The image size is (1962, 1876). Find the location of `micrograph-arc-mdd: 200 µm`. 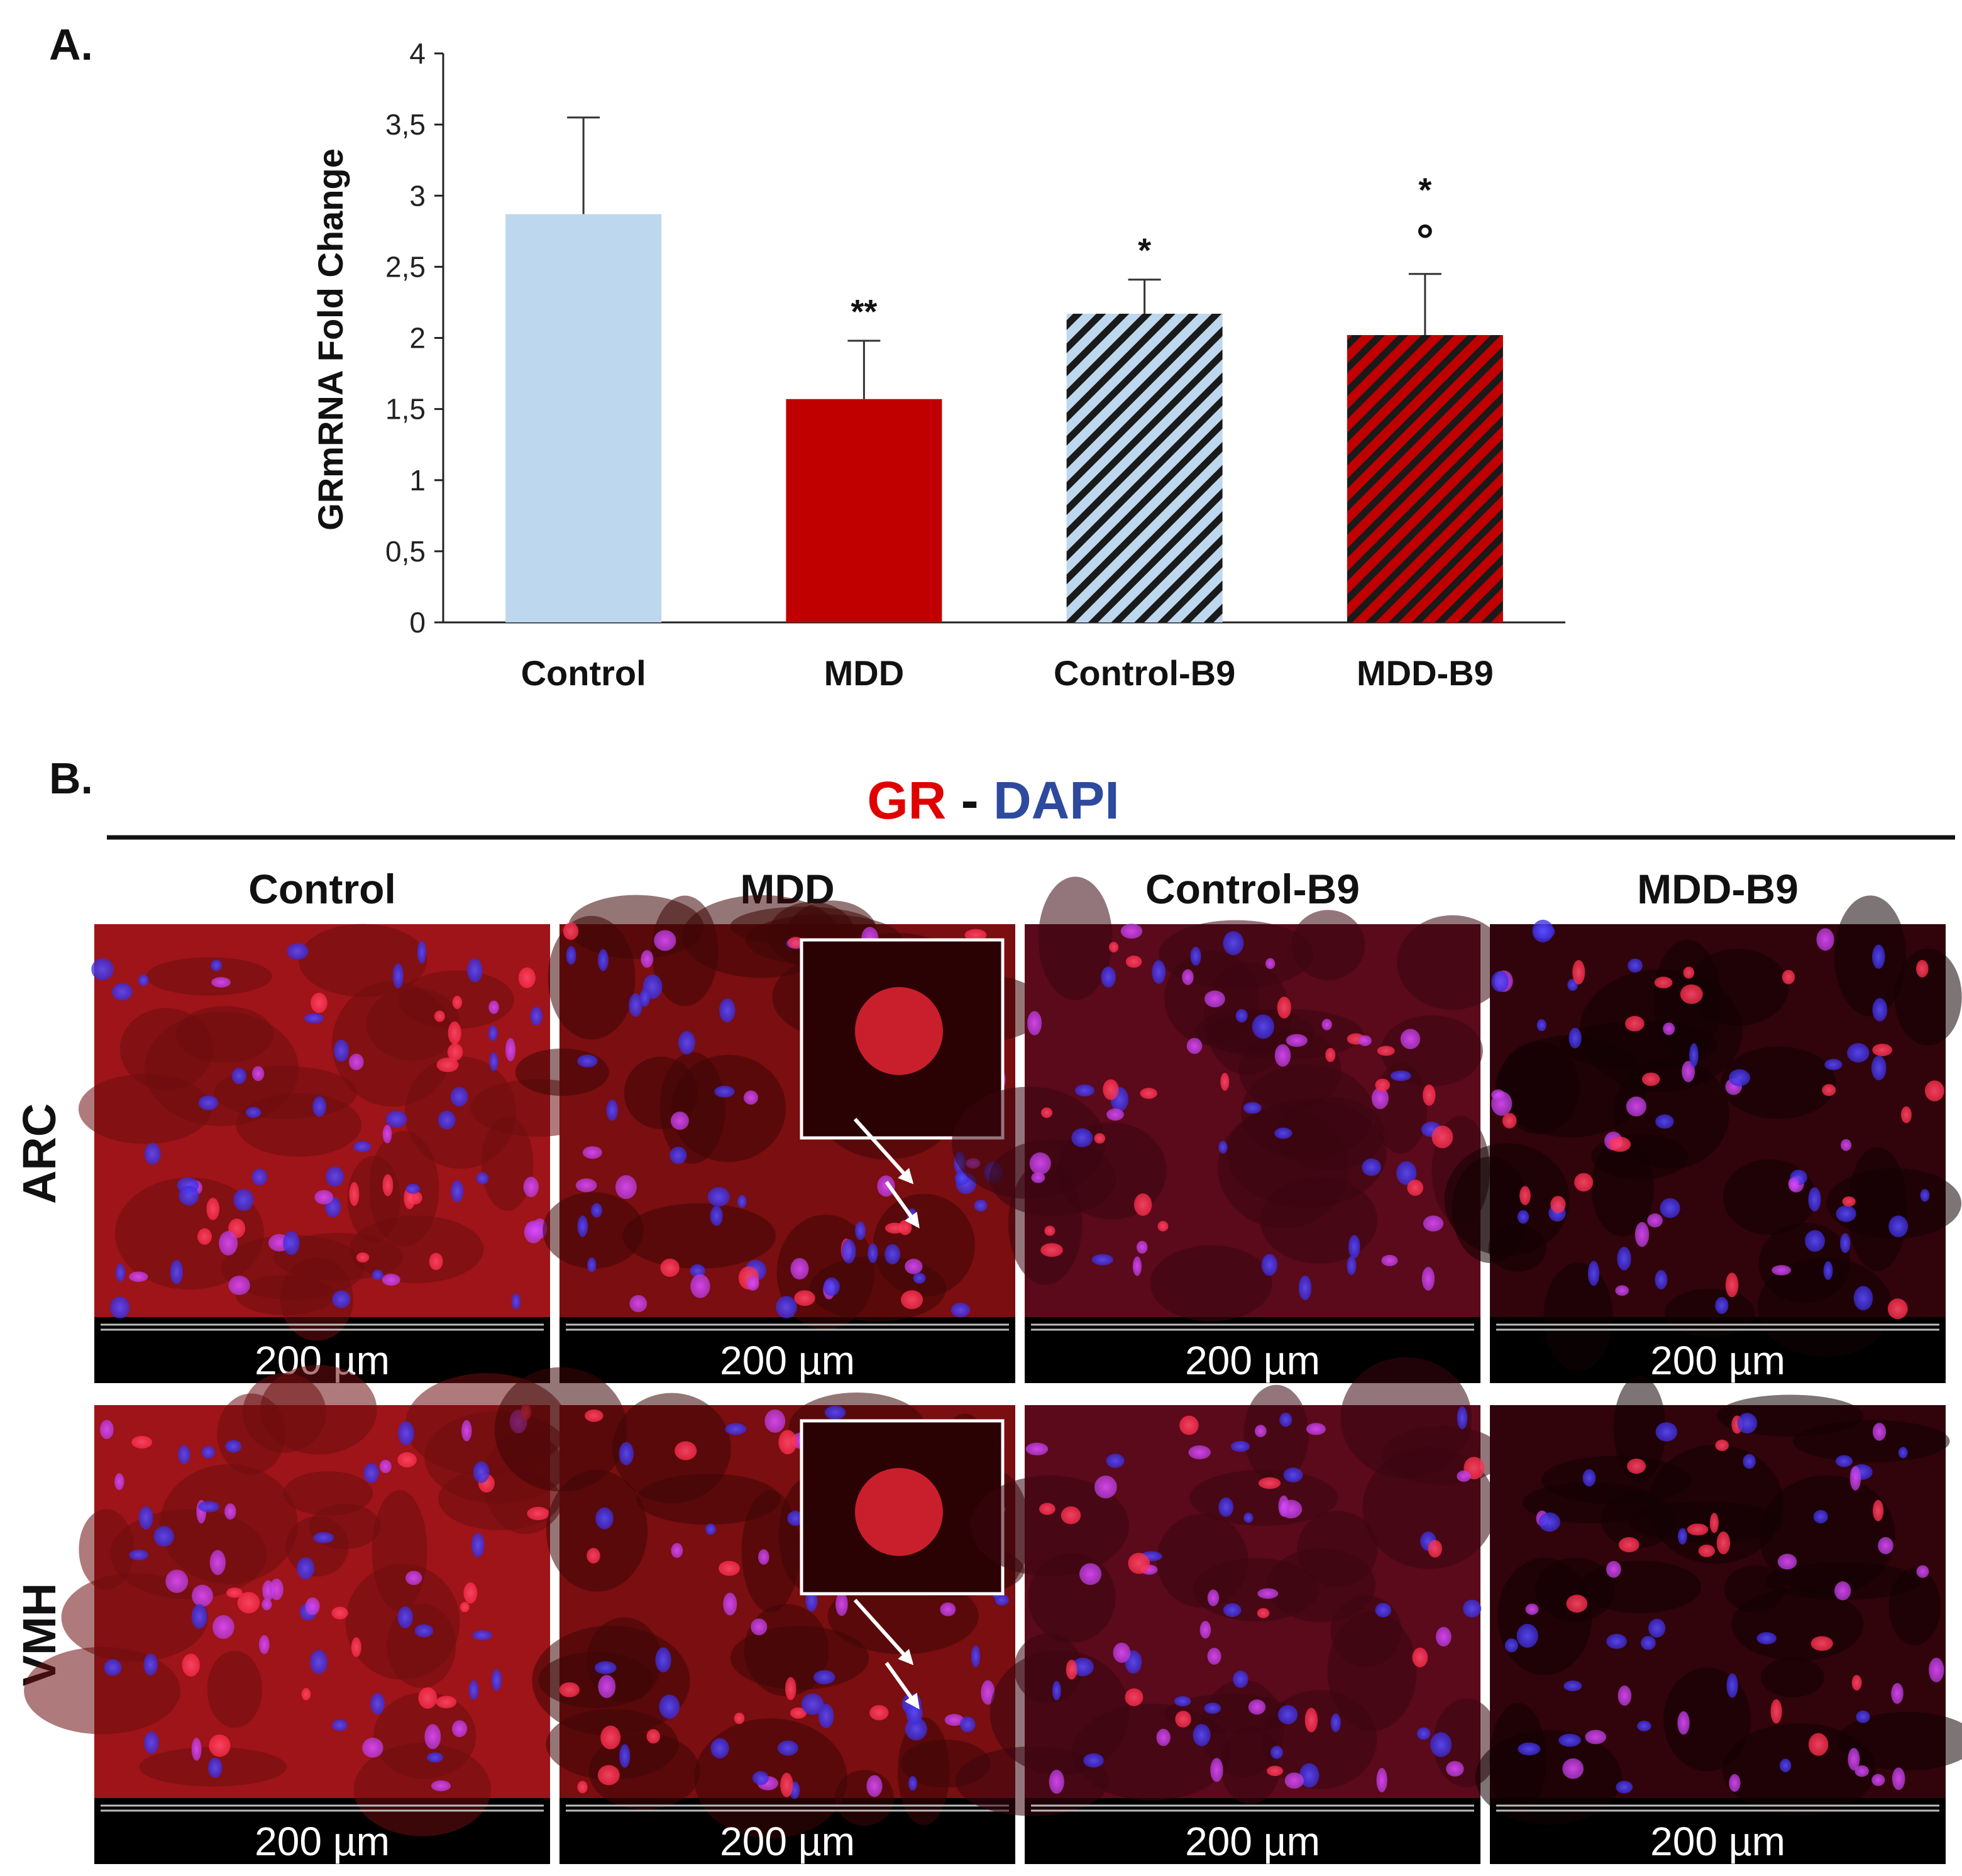

micrograph-arc-mdd: 200 µm is located at coordinates (782, 1139).